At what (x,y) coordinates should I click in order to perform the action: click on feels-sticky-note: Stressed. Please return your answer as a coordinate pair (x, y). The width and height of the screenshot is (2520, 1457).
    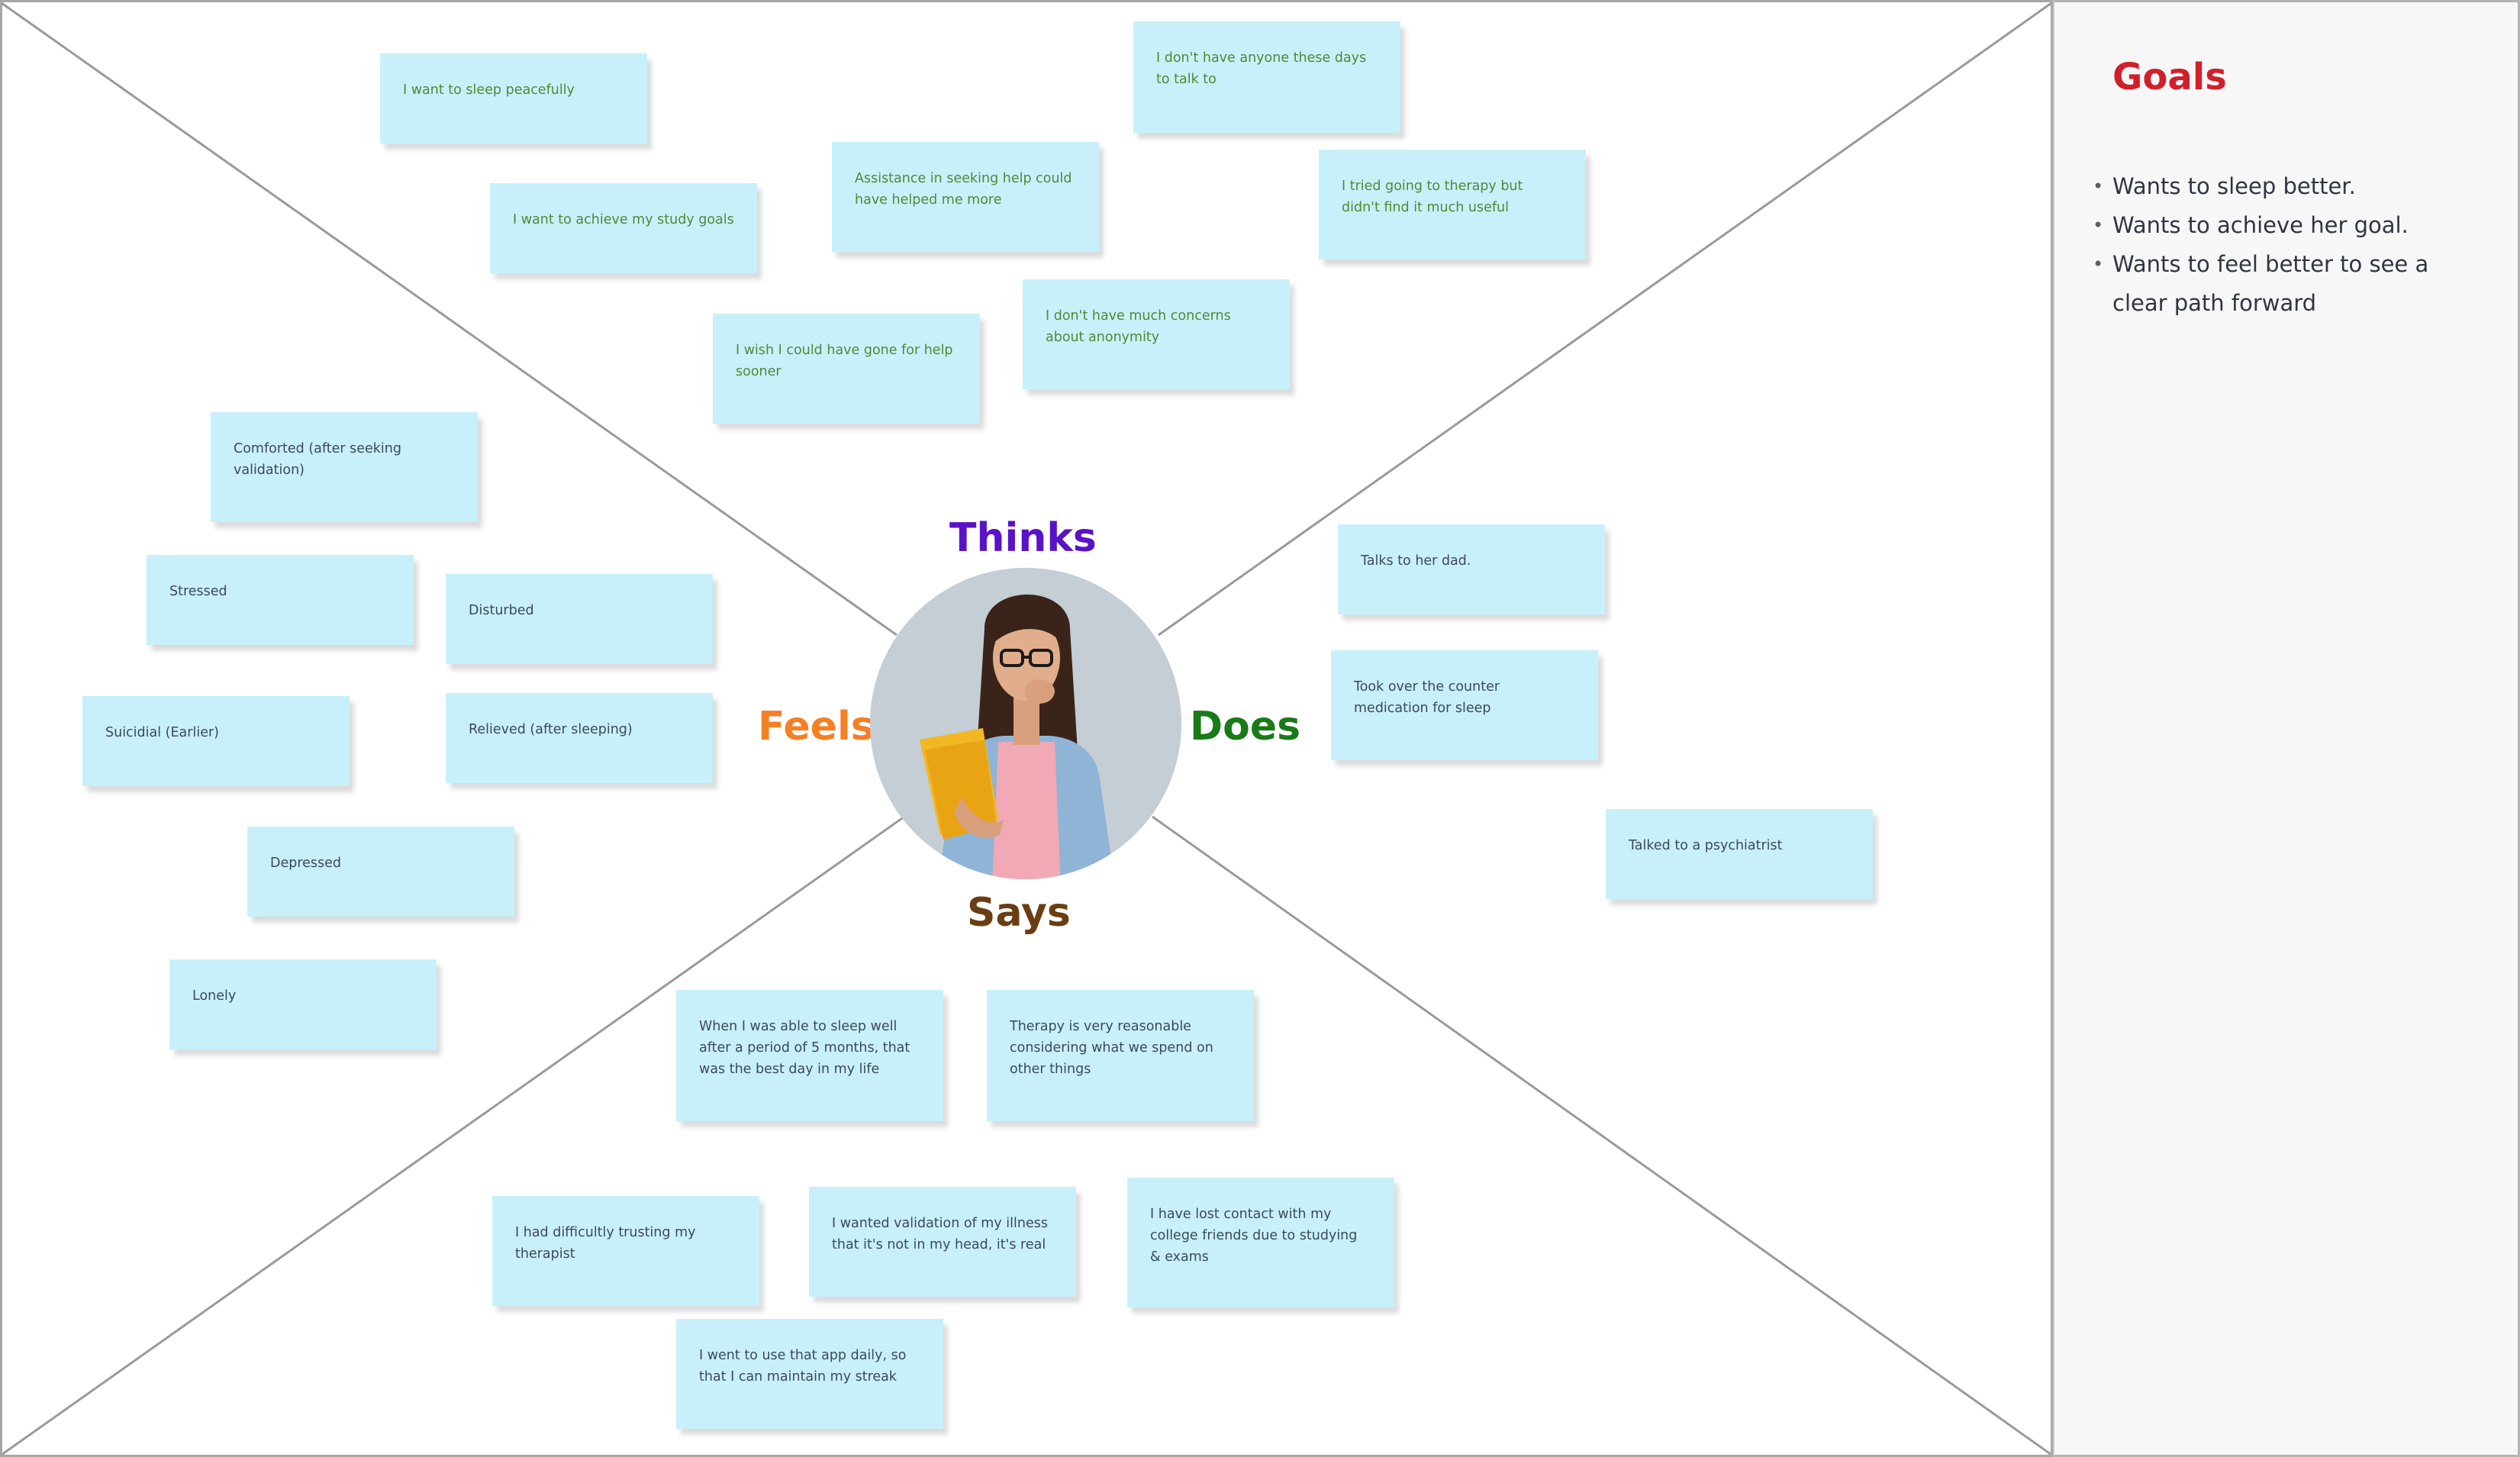
    Looking at the image, I should click on (280, 600).